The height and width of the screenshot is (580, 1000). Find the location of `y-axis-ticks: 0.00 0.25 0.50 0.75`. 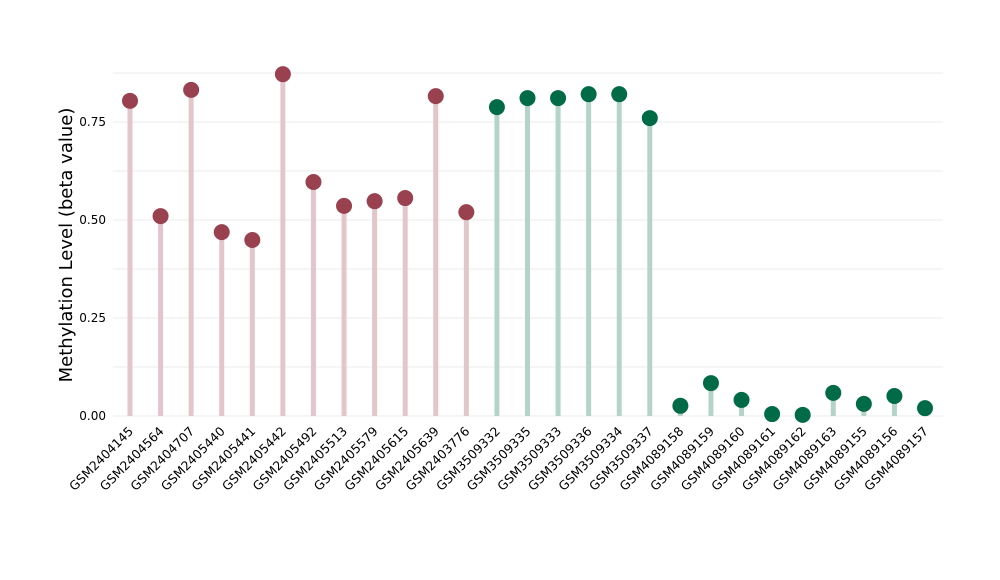

y-axis-ticks: 0.00 0.25 0.50 0.75 is located at coordinates (92, 269).